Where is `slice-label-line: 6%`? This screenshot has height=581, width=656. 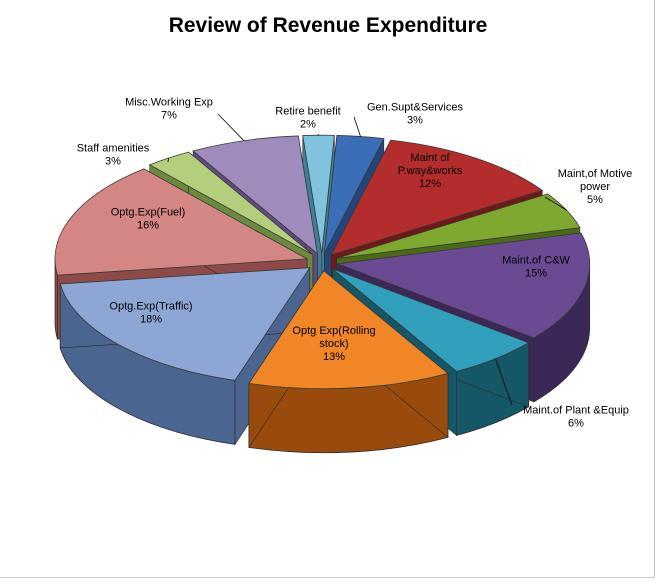 slice-label-line: 6% is located at coordinates (576, 424).